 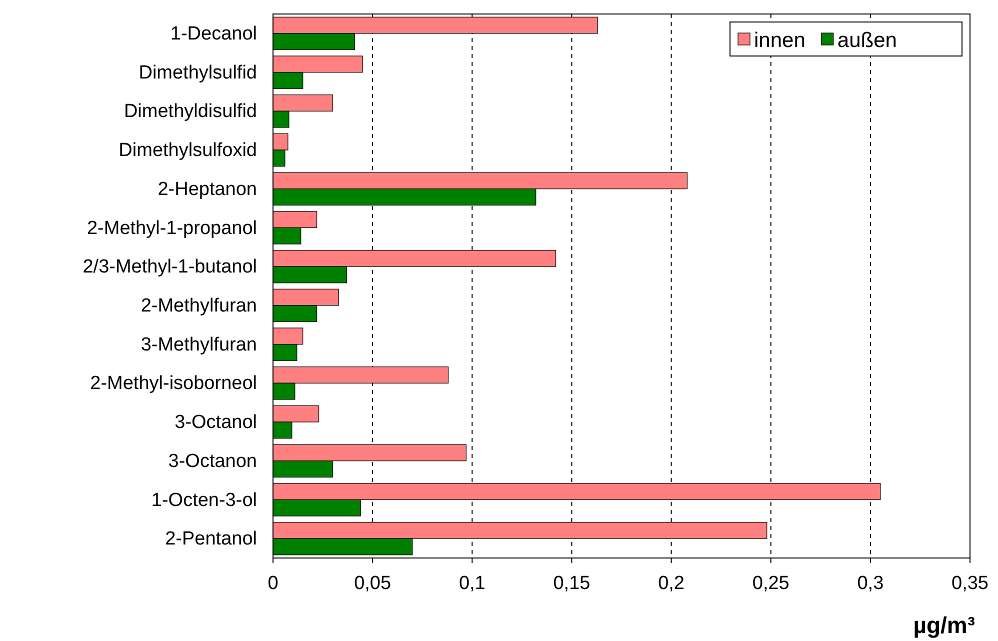 What do you see at coordinates (970, 583) in the screenshot?
I see `x-tick-label: 0,35` at bounding box center [970, 583].